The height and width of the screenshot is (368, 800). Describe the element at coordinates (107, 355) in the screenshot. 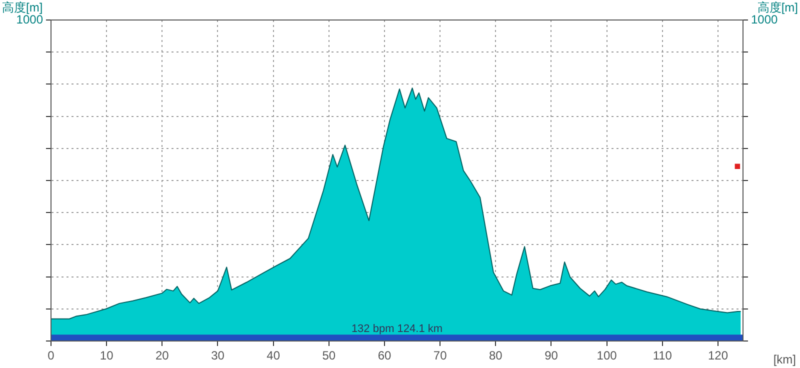

I see `x-tick-label: 10` at that location.